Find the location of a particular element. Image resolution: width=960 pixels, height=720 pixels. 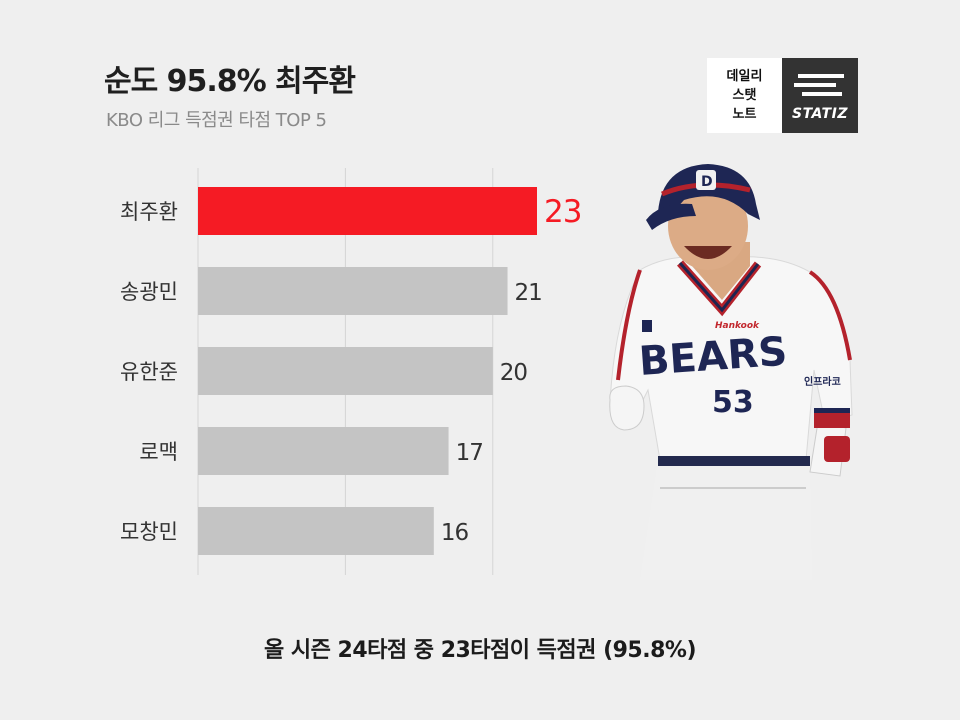

value-label: 17 is located at coordinates (469, 453).